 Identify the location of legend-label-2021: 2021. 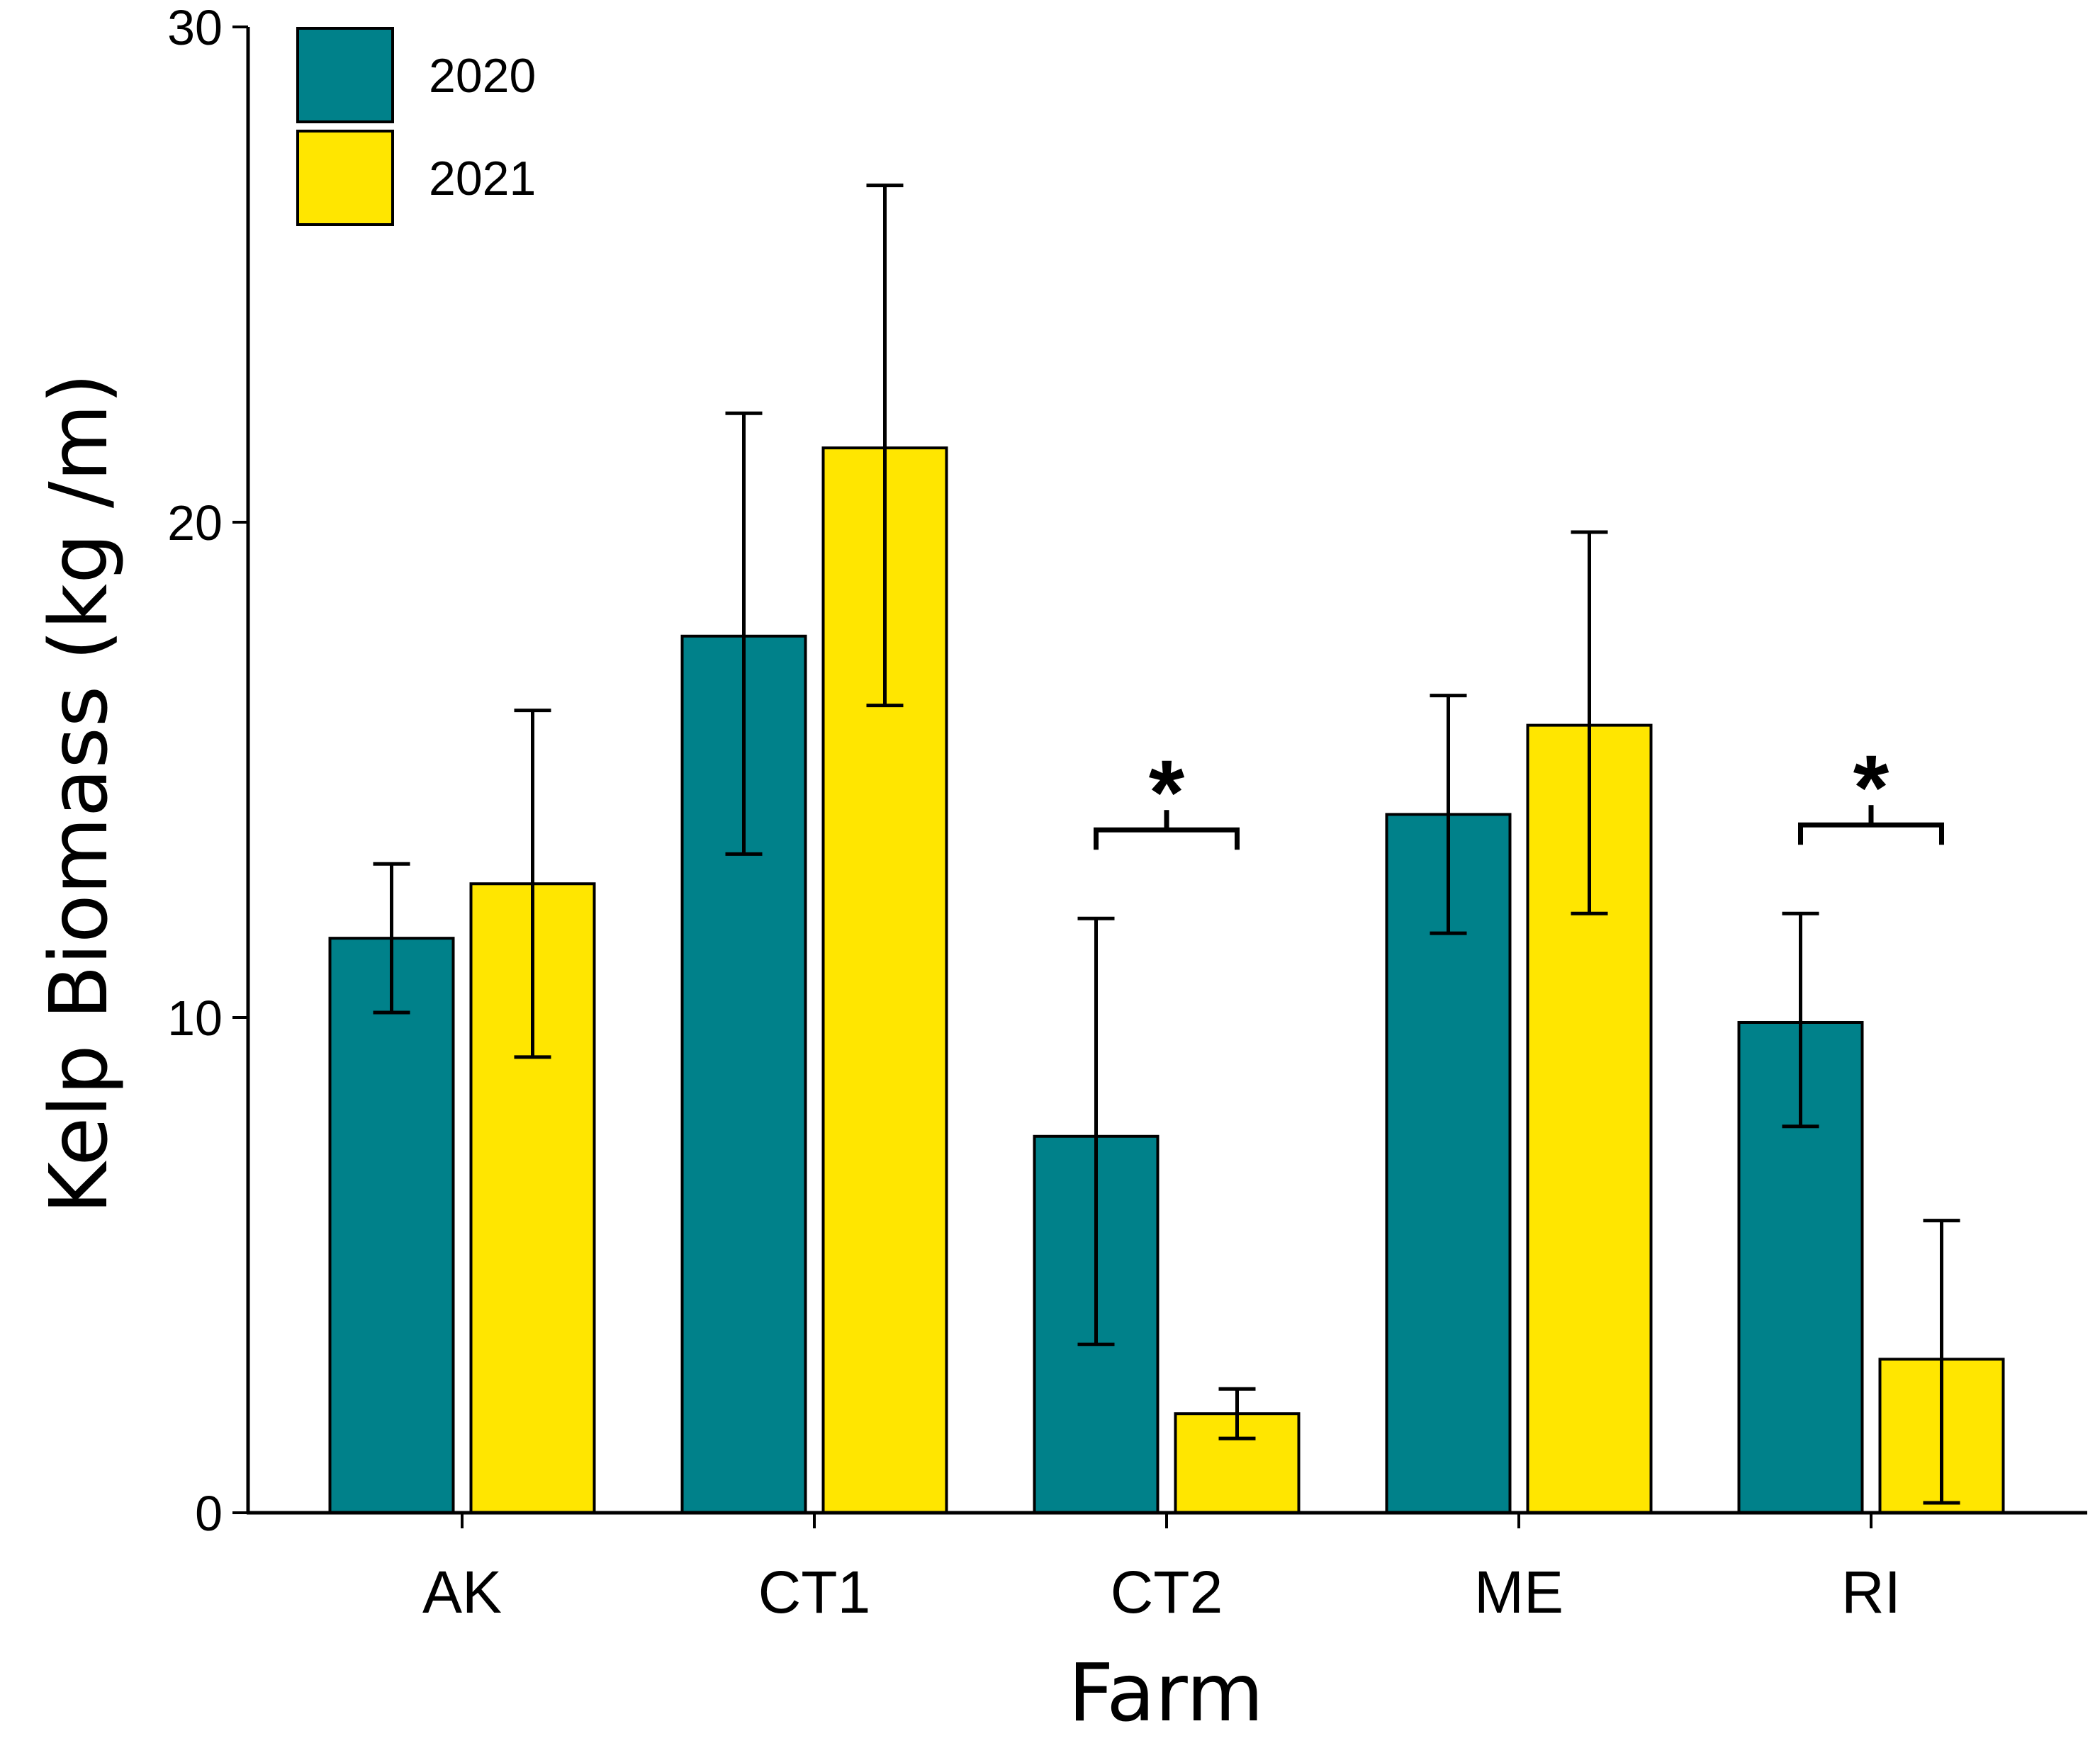
(482, 178).